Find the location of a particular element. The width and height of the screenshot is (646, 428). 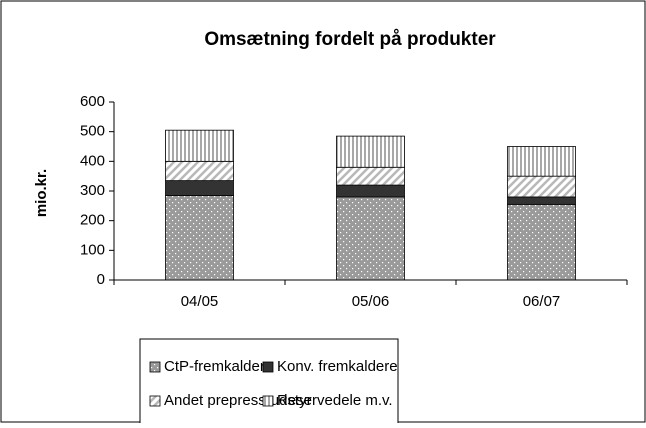

y-tick-label: 100 is located at coordinates (92, 249).